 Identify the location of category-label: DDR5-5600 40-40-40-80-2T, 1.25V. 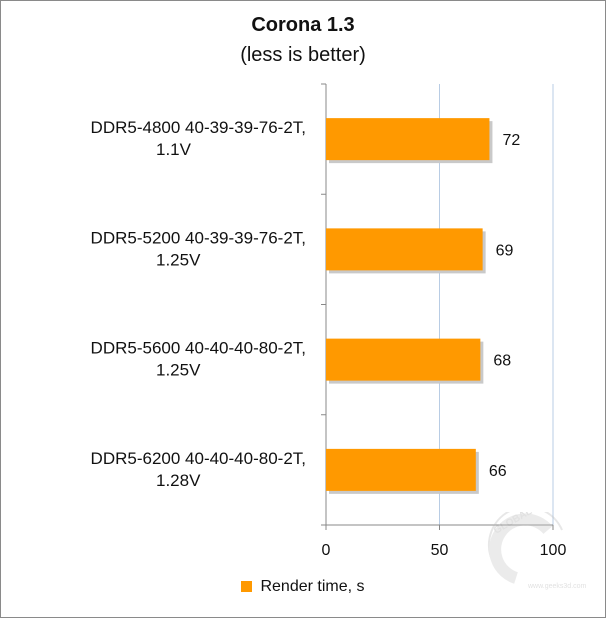
(198, 359).